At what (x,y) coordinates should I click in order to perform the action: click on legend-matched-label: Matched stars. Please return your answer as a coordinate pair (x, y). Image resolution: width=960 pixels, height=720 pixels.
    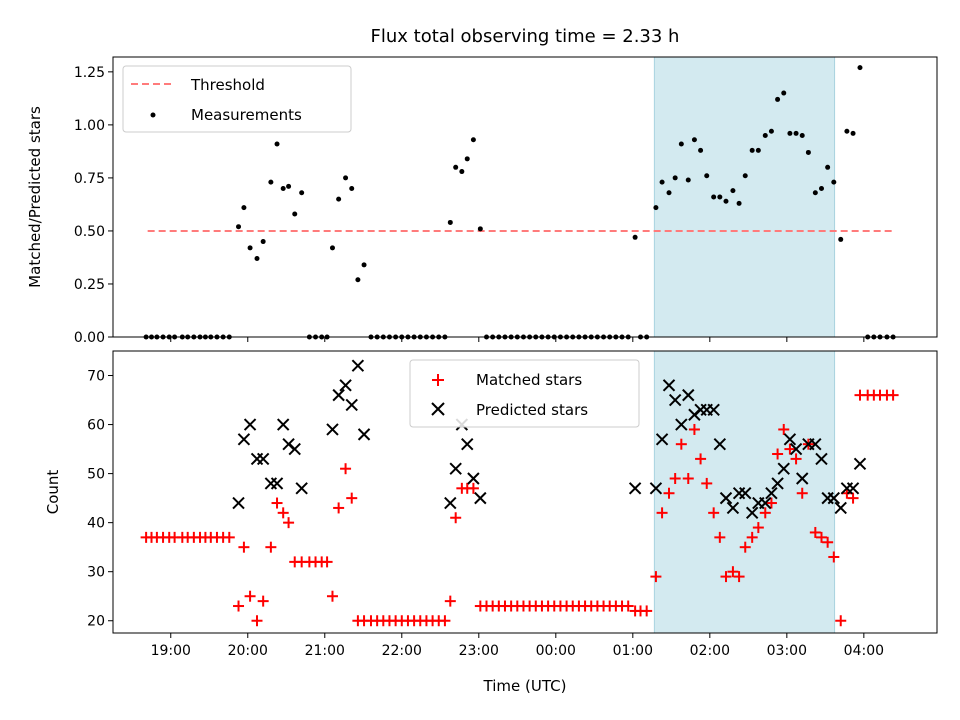
    Looking at the image, I should click on (529, 380).